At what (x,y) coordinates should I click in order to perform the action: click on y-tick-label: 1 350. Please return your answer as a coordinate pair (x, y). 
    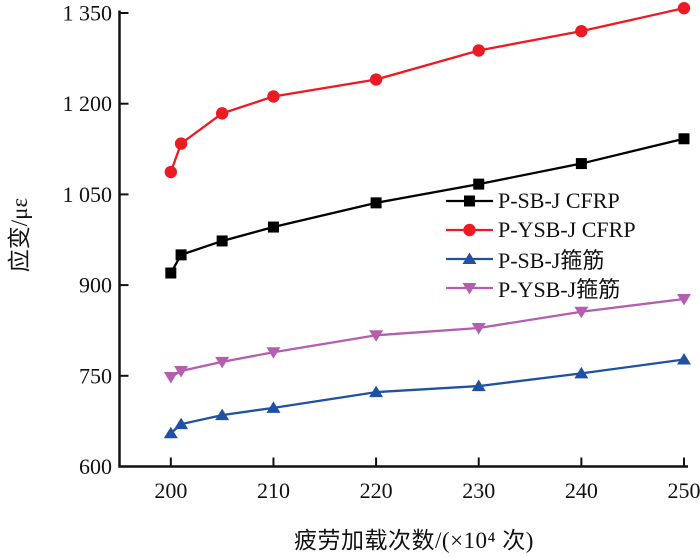
    Looking at the image, I should click on (88, 13).